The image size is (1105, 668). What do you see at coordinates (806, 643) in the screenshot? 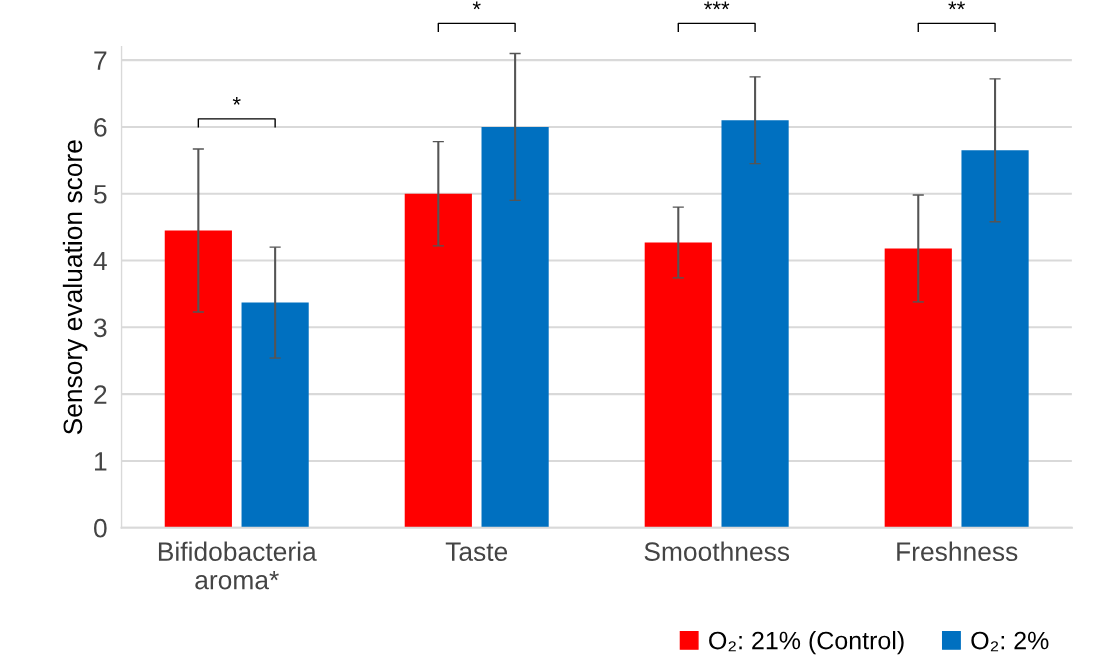
I see `legend-label: O₂: 21% (Control)` at bounding box center [806, 643].